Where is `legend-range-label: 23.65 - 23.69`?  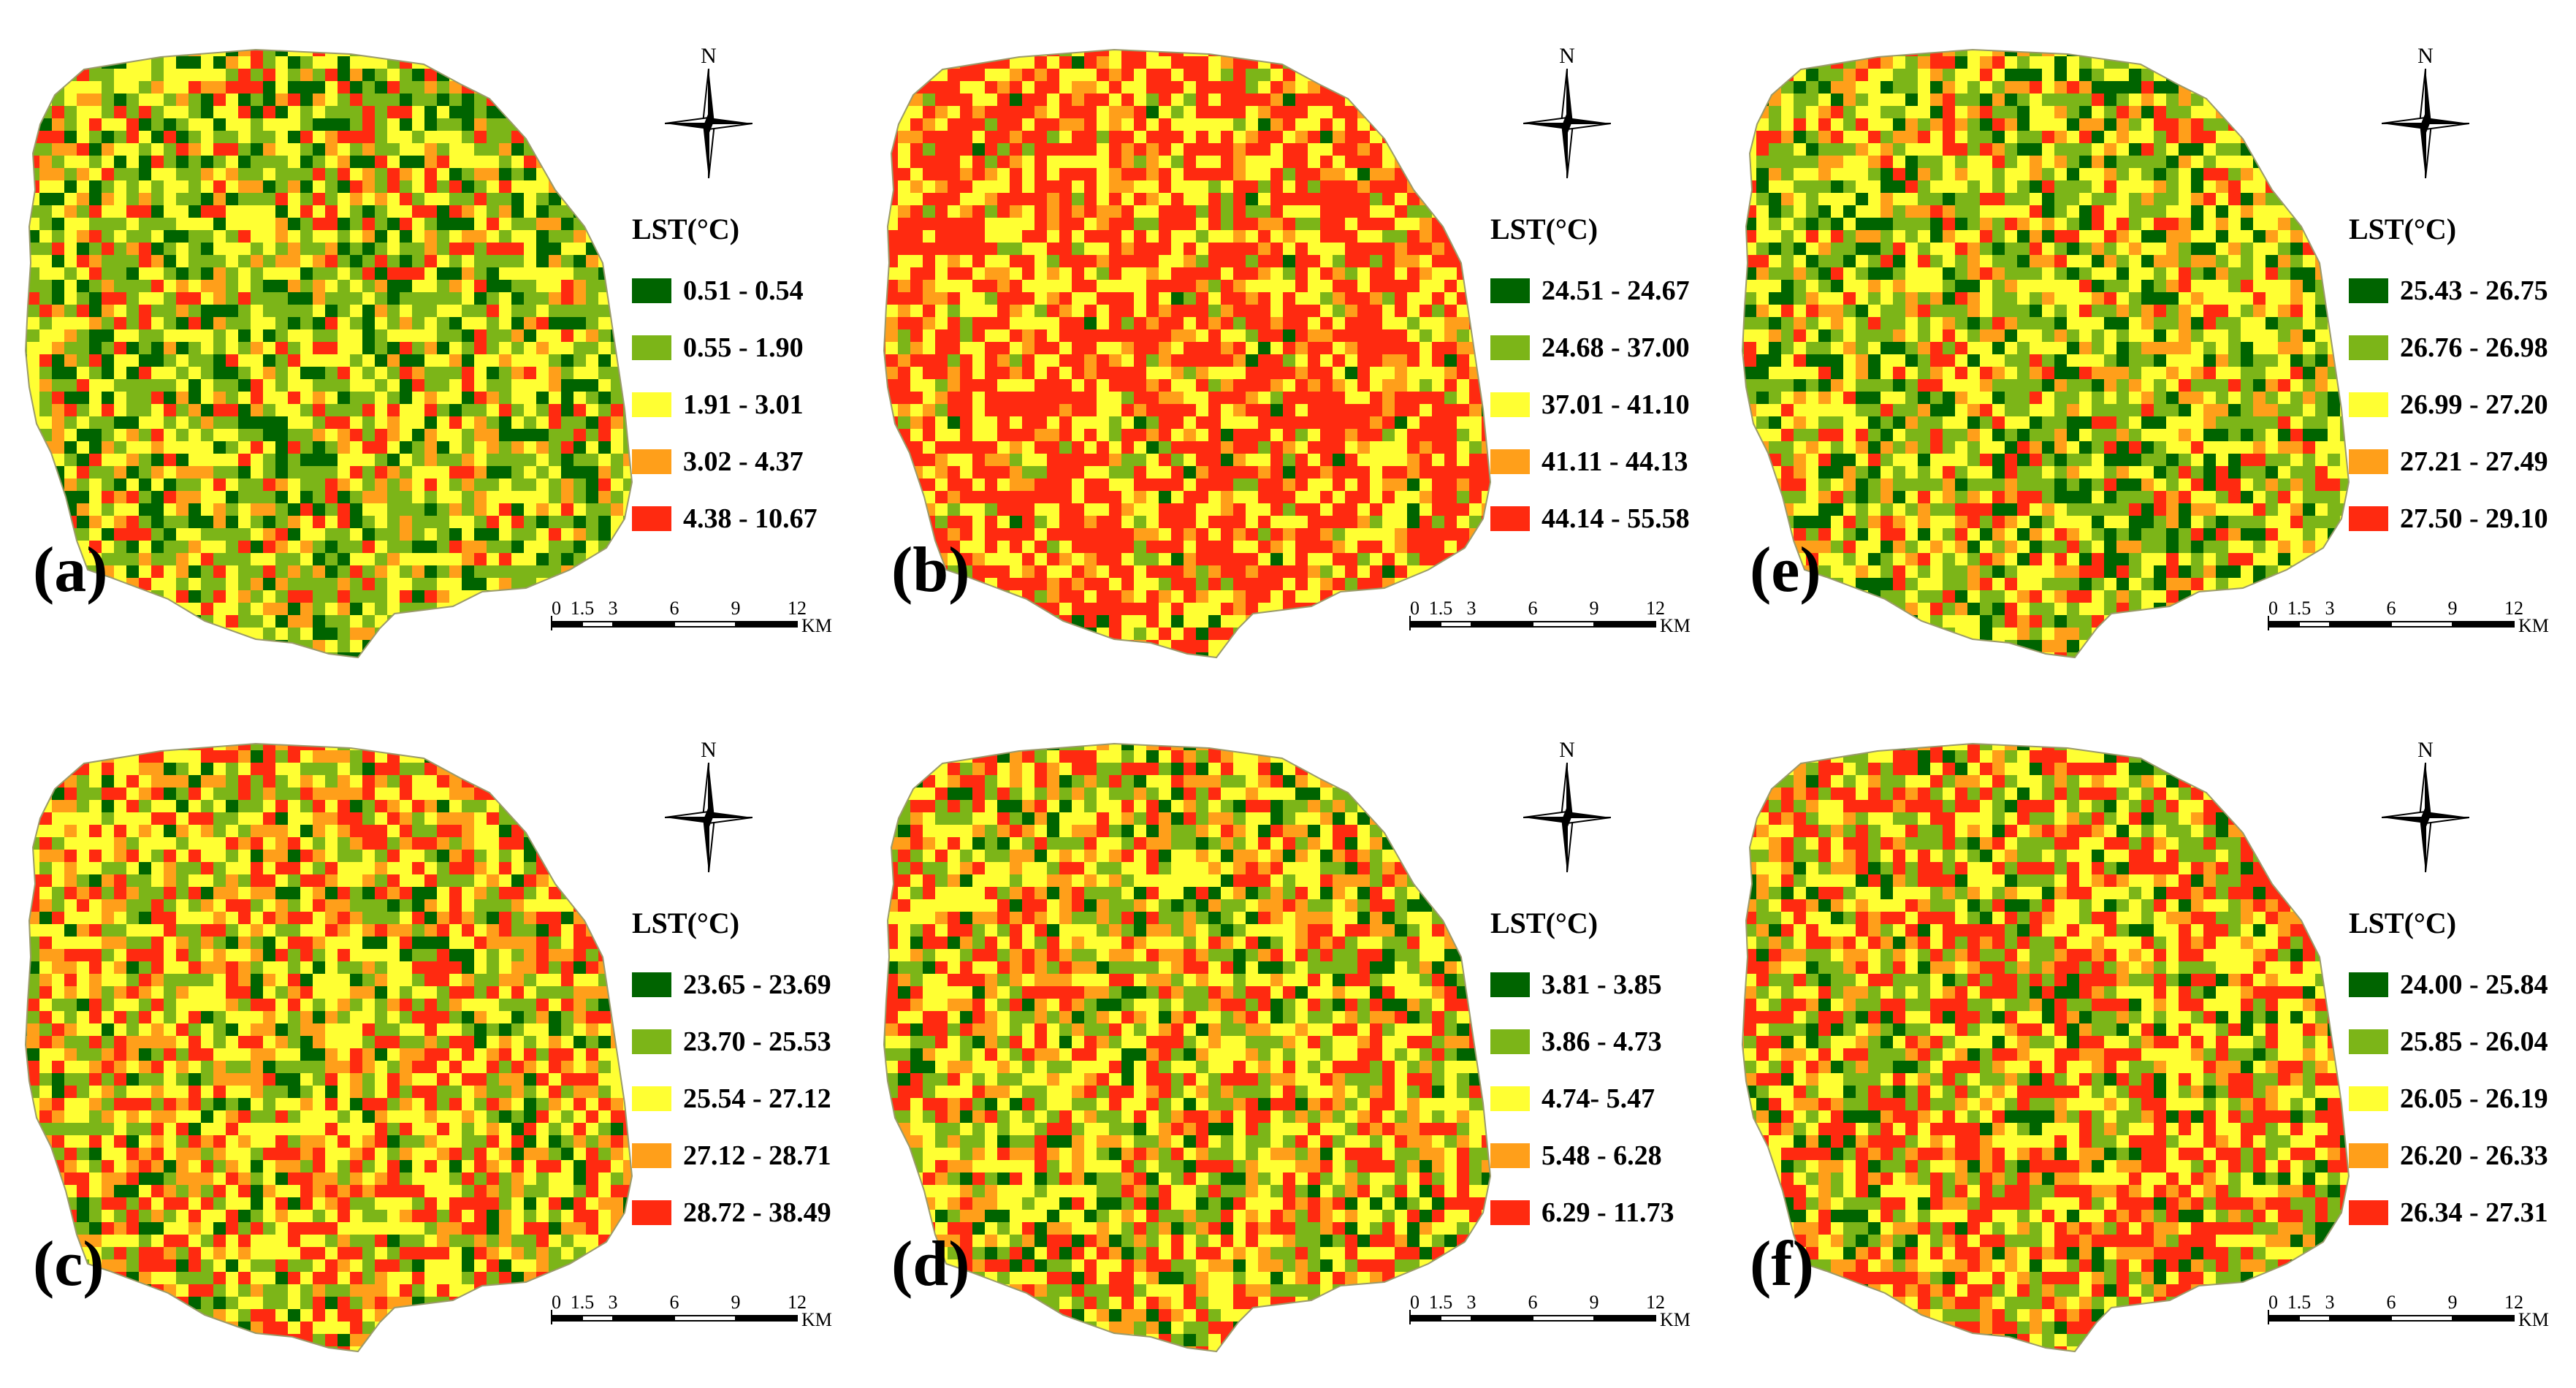 legend-range-label: 23.65 - 23.69 is located at coordinates (757, 984).